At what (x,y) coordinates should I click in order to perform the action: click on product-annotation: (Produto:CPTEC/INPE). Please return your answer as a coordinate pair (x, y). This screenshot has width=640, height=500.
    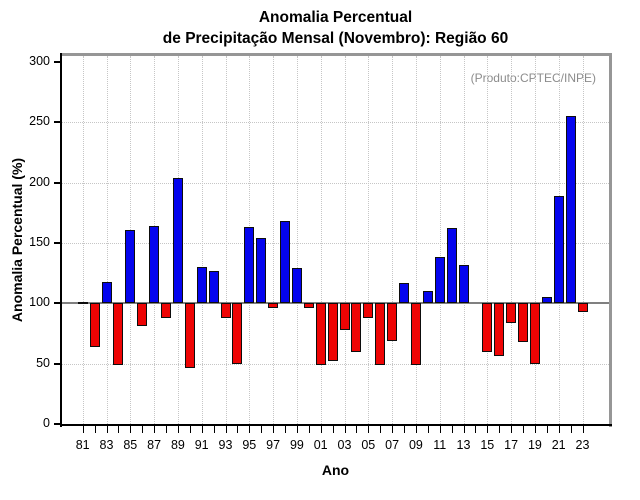
    Looking at the image, I should click on (533, 78).